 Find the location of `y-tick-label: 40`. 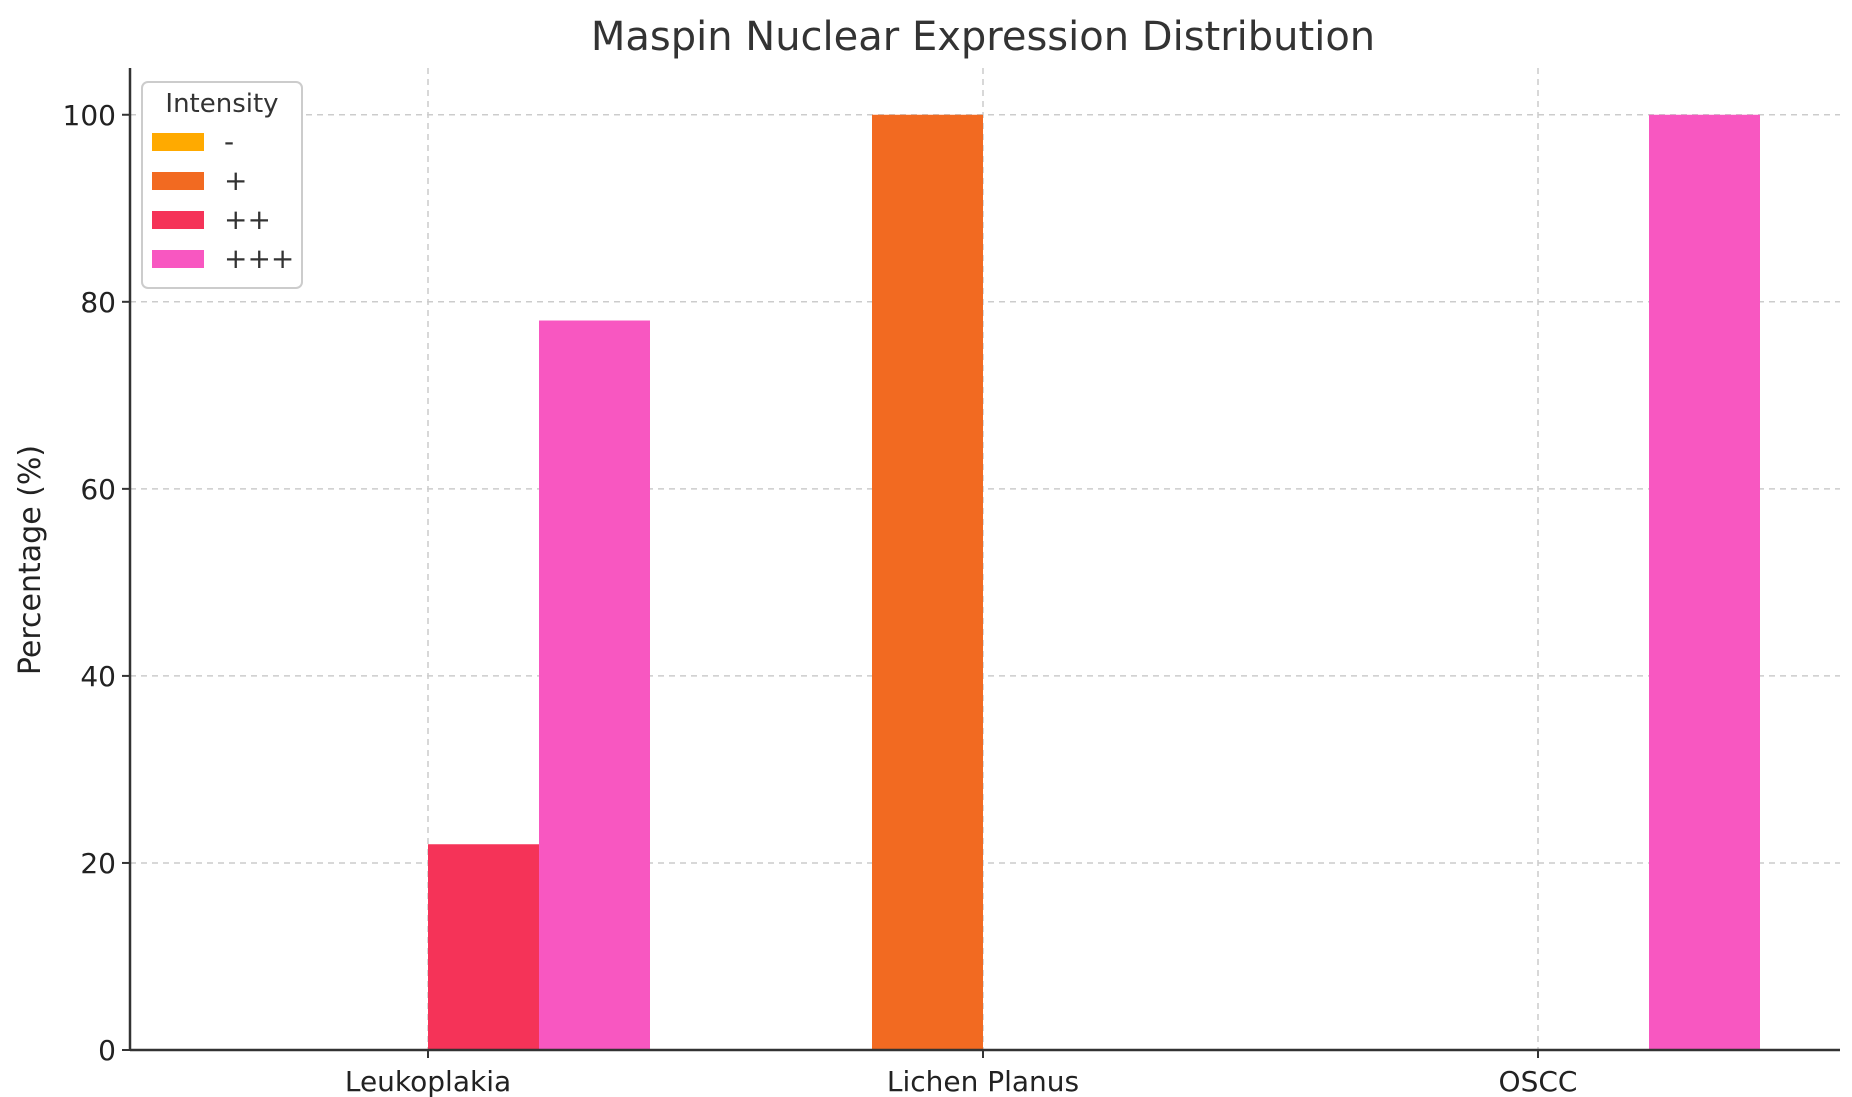

y-tick-label: 40 is located at coordinates (98, 676).